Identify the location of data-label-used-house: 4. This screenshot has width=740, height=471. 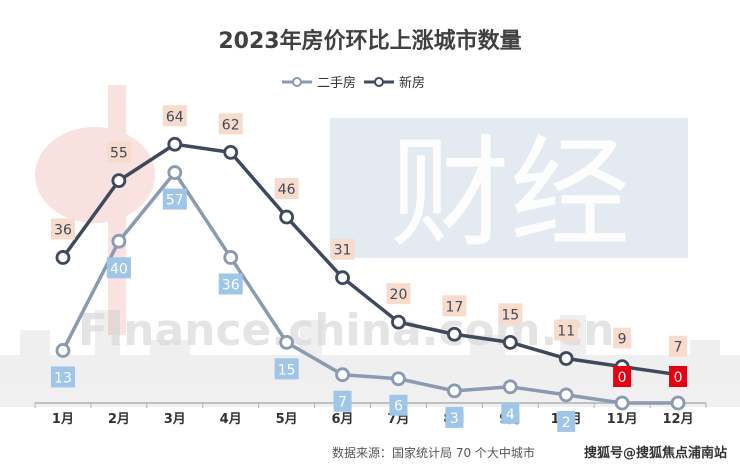
(510, 415).